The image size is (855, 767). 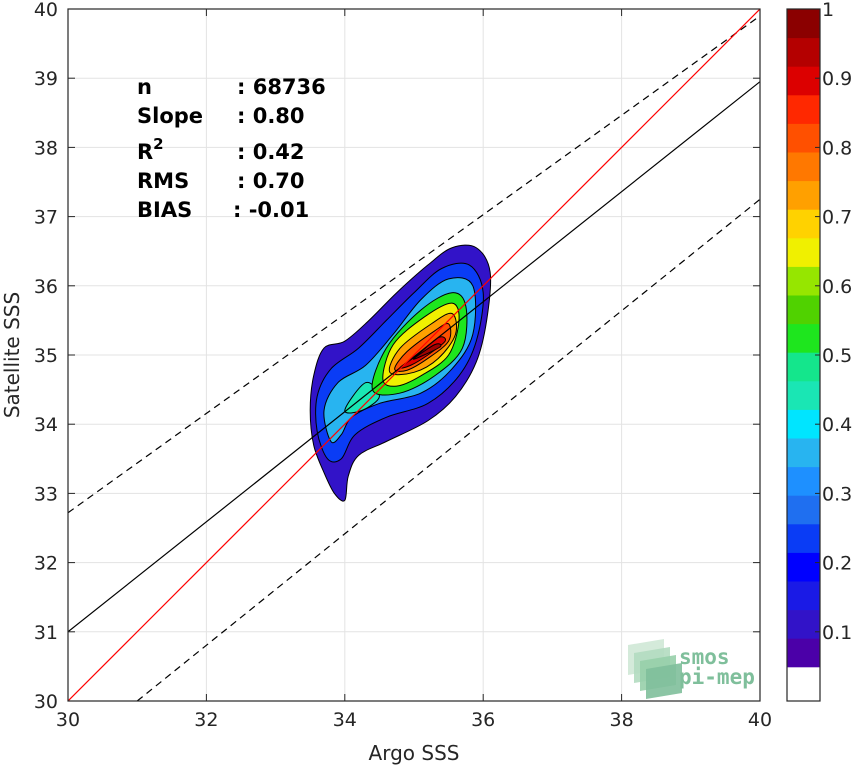 I want to click on logo-layer, so click(x=664, y=681).